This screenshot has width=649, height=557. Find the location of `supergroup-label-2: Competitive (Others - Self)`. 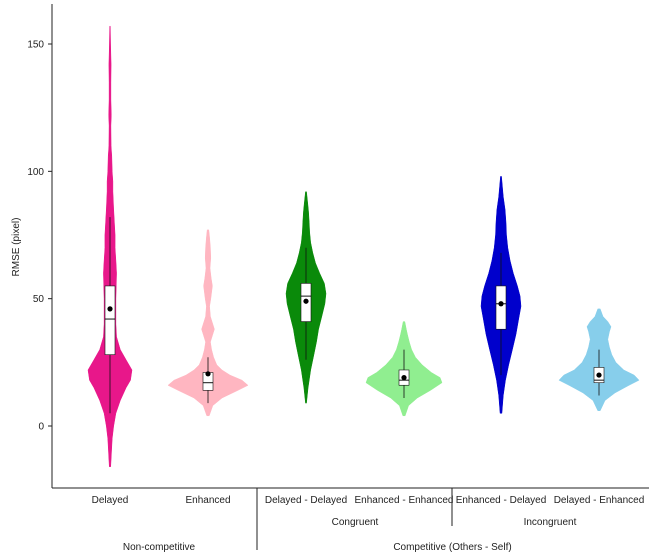

supergroup-label-2: Competitive (Others - Self) is located at coordinates (452, 547).